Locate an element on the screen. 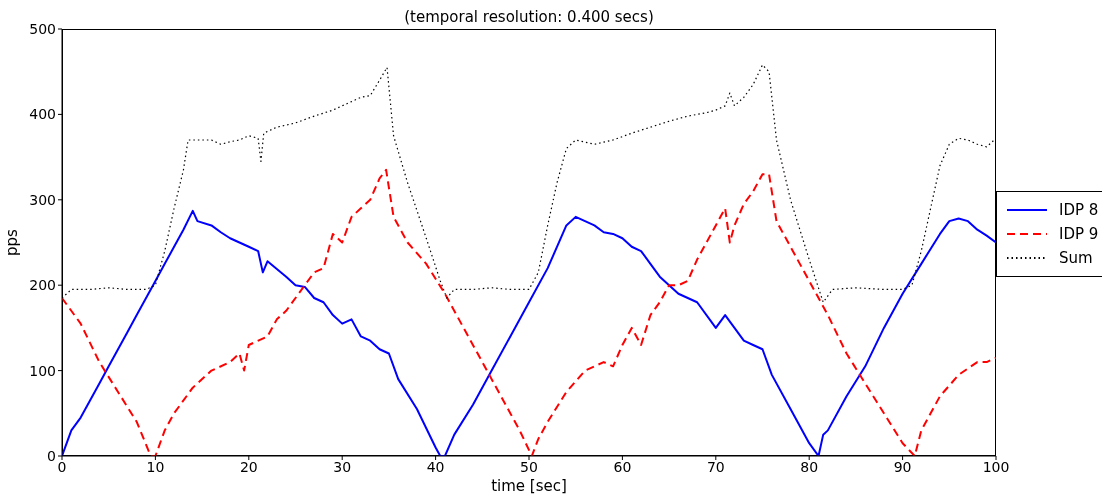 This screenshot has width=1102, height=498. y-tick-label: 300 is located at coordinates (42, 199).